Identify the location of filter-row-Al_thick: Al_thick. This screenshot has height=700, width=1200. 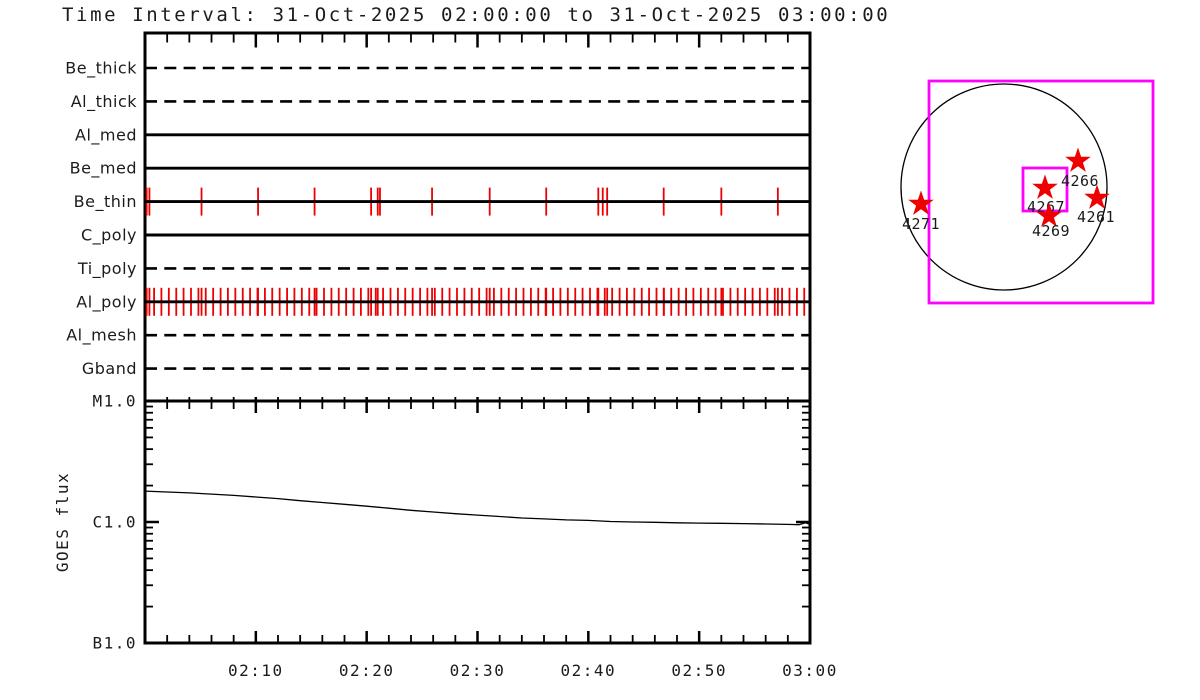
(440, 102).